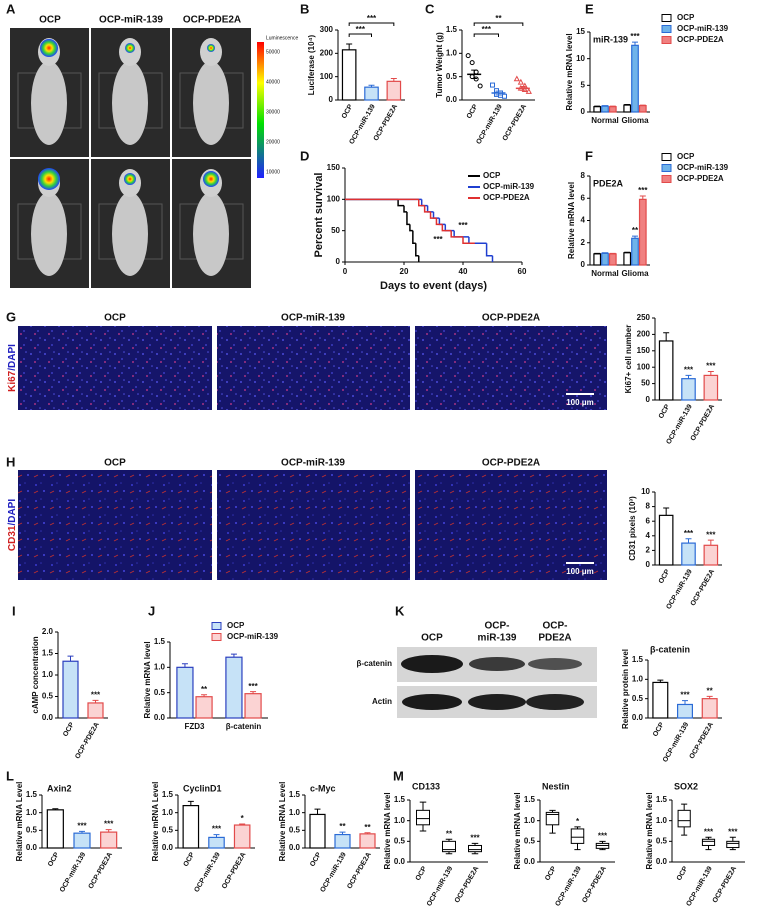 This screenshot has width=765, height=911. I want to click on lane-label: OCP-, so click(497, 626).